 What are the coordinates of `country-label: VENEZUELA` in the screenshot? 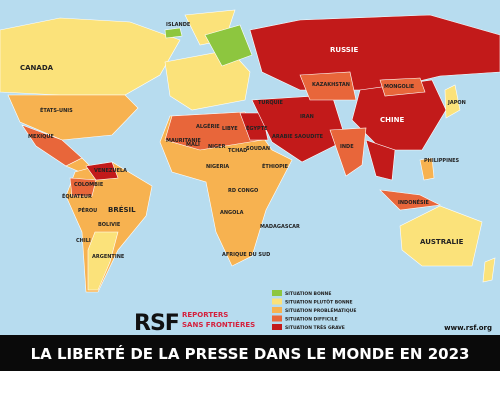 It's located at (110, 171).